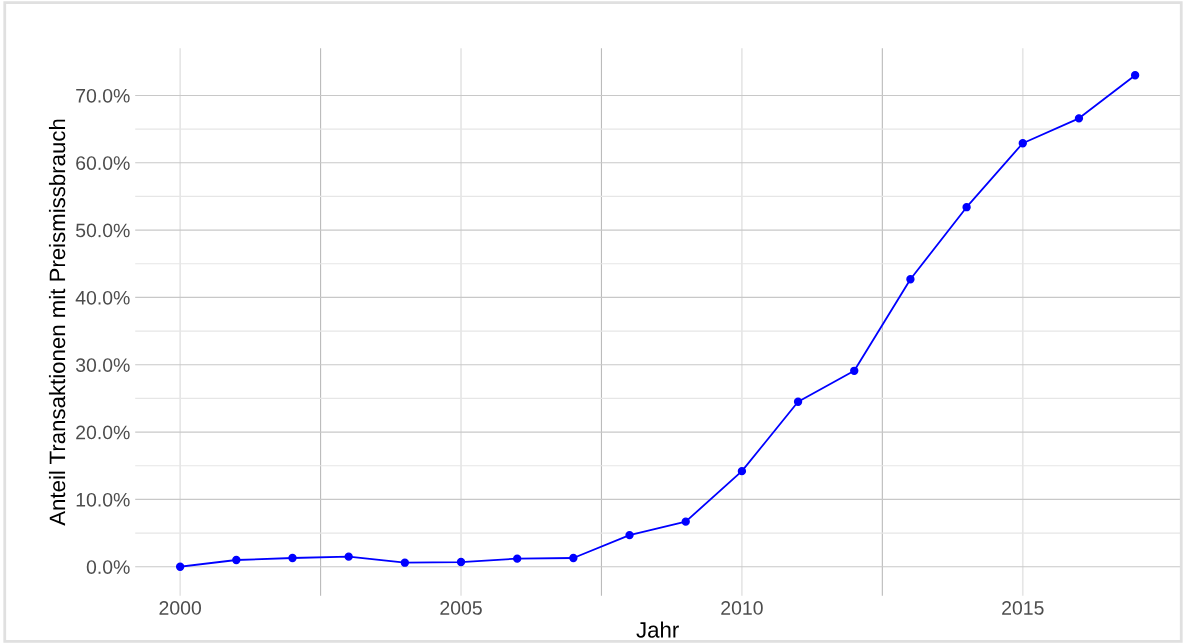 This screenshot has height=644, width=1186. What do you see at coordinates (102, 297) in the screenshot?
I see `y-tick-label: 40.0%` at bounding box center [102, 297].